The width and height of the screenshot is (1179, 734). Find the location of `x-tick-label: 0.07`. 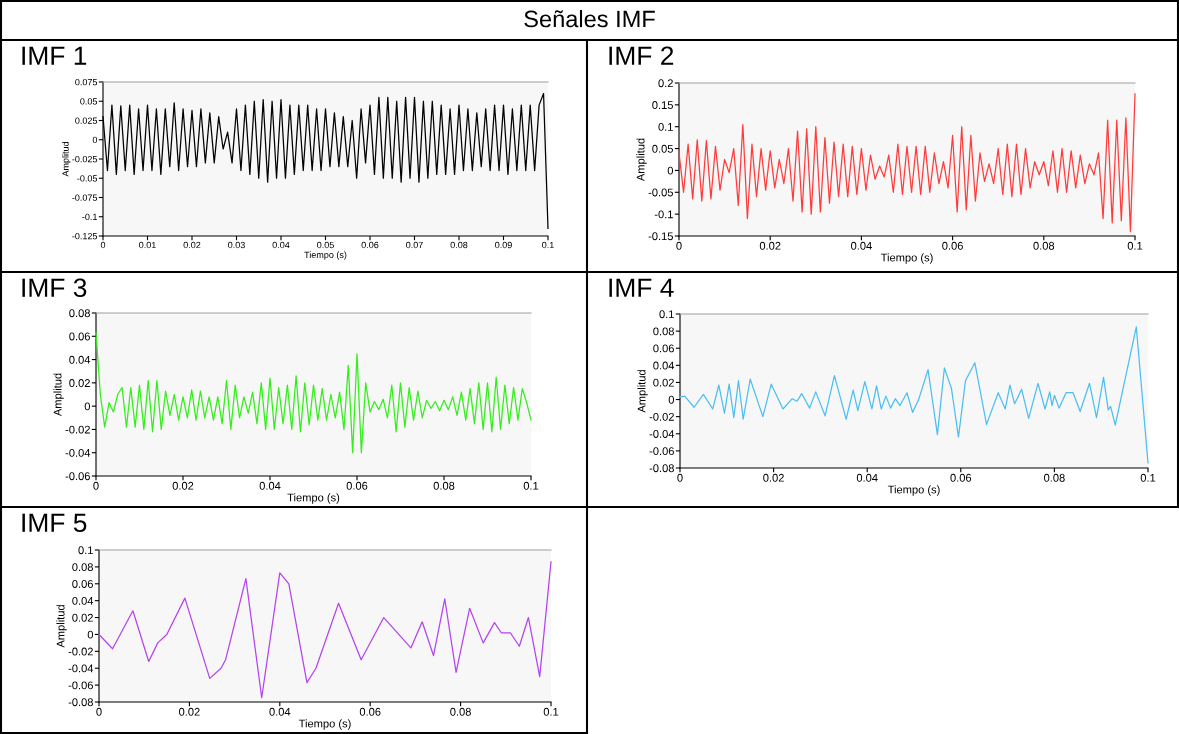

x-tick-label: 0.07 is located at coordinates (414, 245).